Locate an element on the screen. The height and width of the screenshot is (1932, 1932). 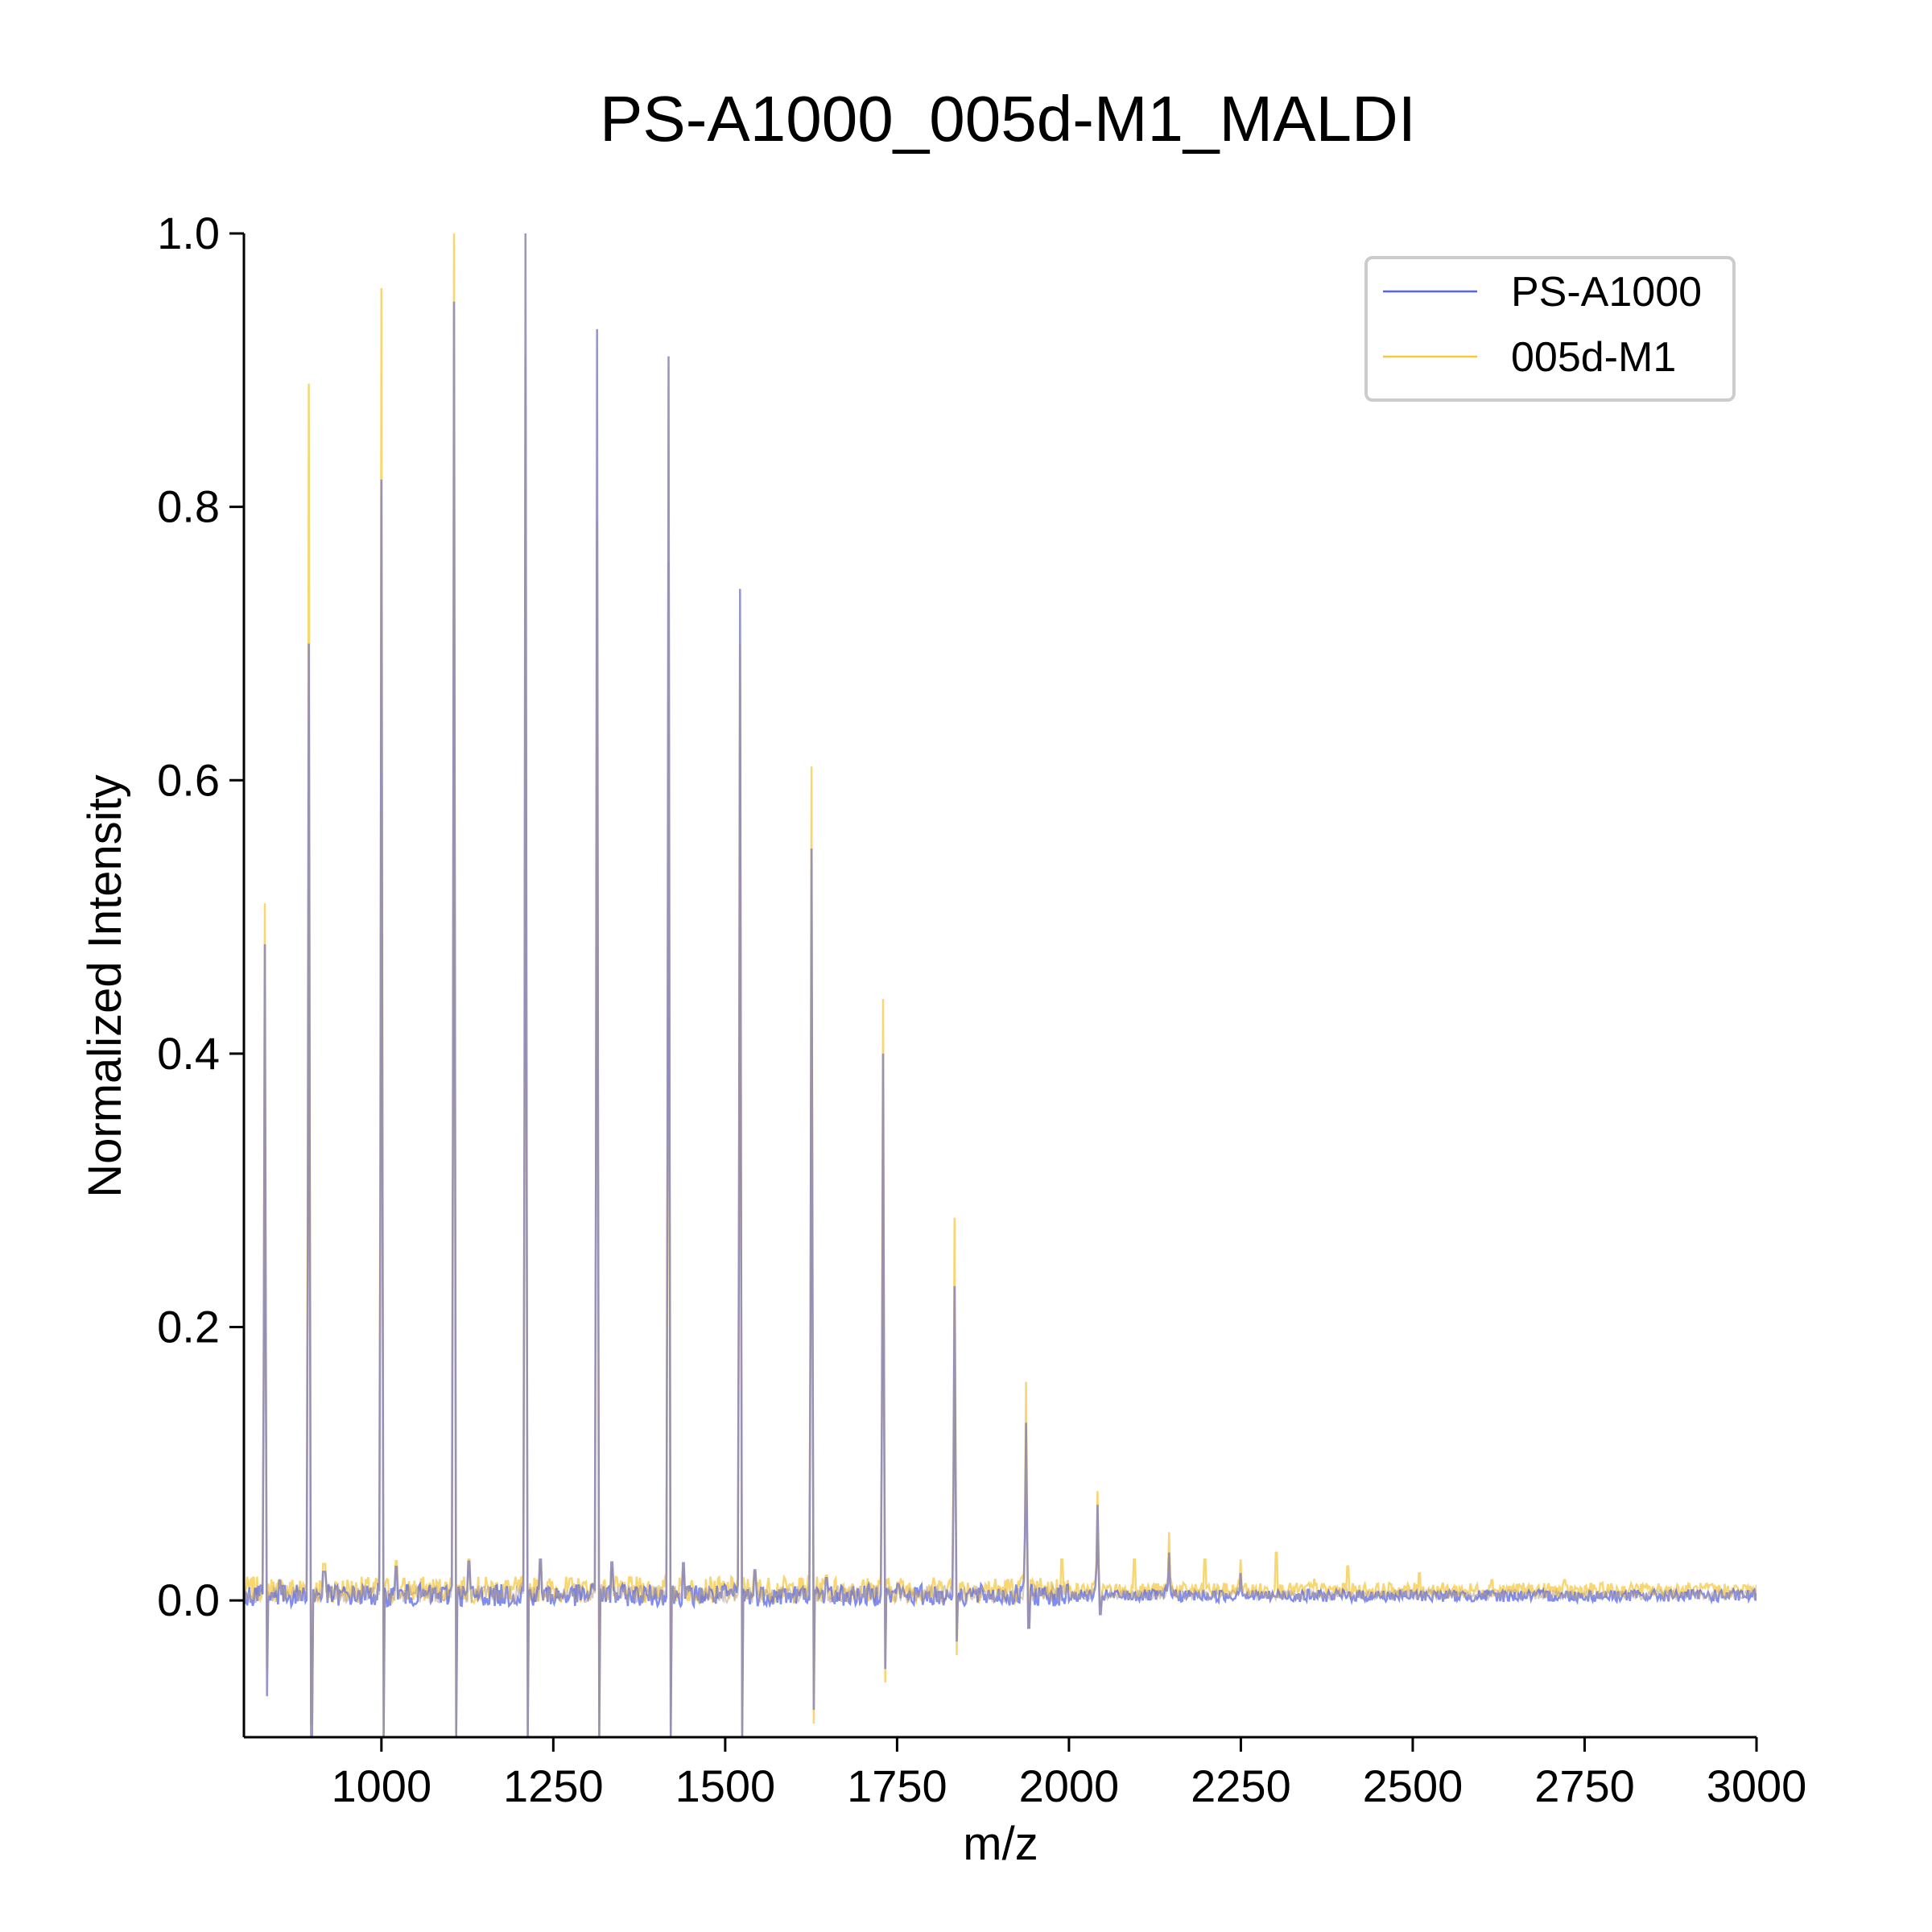
chart-title: PS-A1000_005d-M1_MALDI is located at coordinates (1008, 119).